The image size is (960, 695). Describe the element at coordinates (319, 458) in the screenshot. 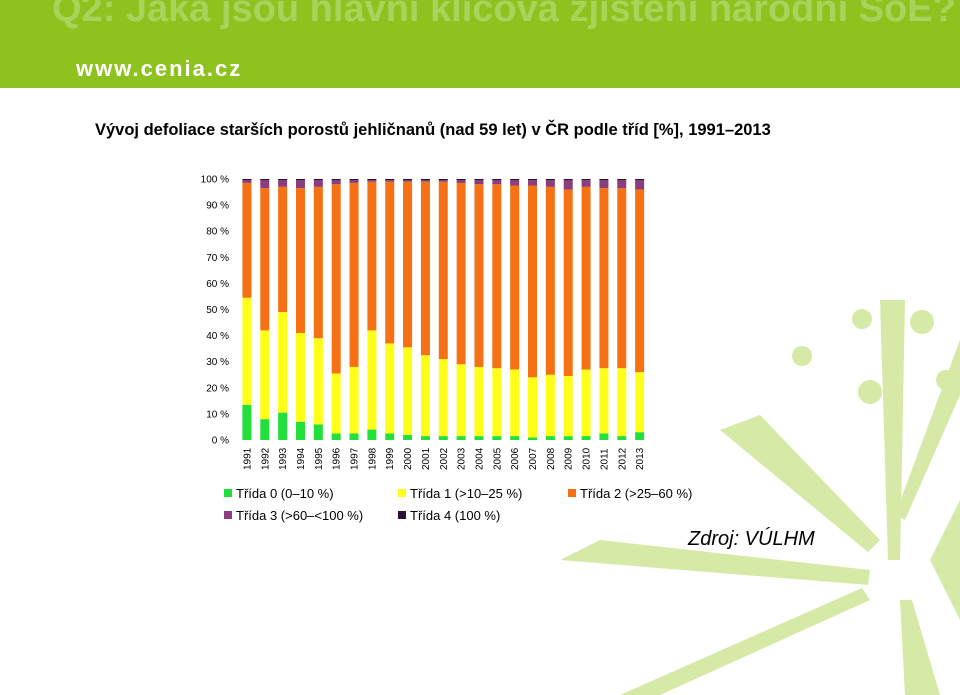

I see `x-tick-label: 1995` at that location.